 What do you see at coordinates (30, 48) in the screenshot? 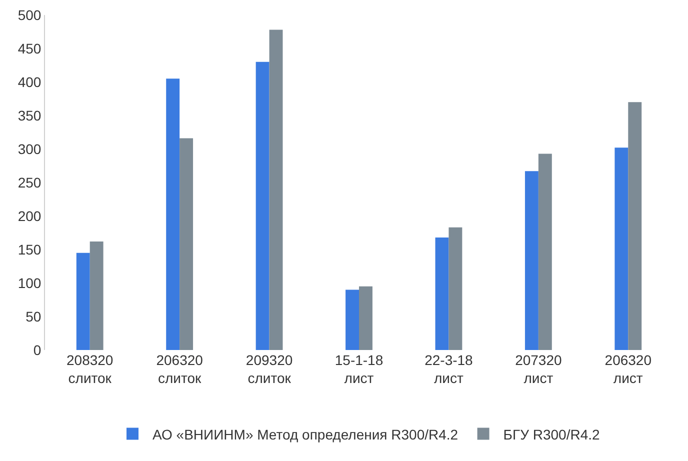
I see `y-tick-label: 450` at bounding box center [30, 48].